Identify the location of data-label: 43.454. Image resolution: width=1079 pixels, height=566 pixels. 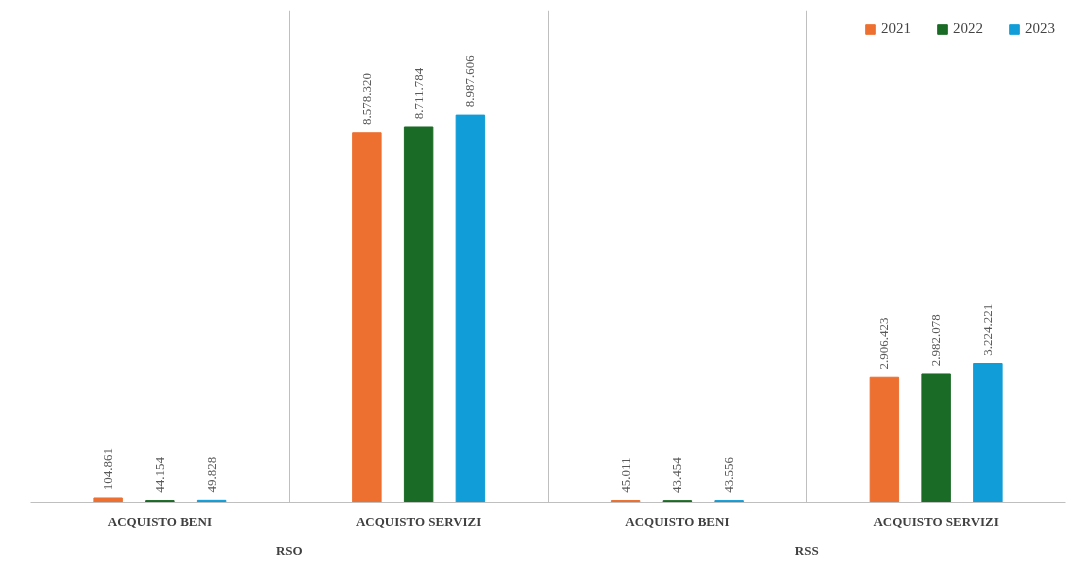
(677, 474).